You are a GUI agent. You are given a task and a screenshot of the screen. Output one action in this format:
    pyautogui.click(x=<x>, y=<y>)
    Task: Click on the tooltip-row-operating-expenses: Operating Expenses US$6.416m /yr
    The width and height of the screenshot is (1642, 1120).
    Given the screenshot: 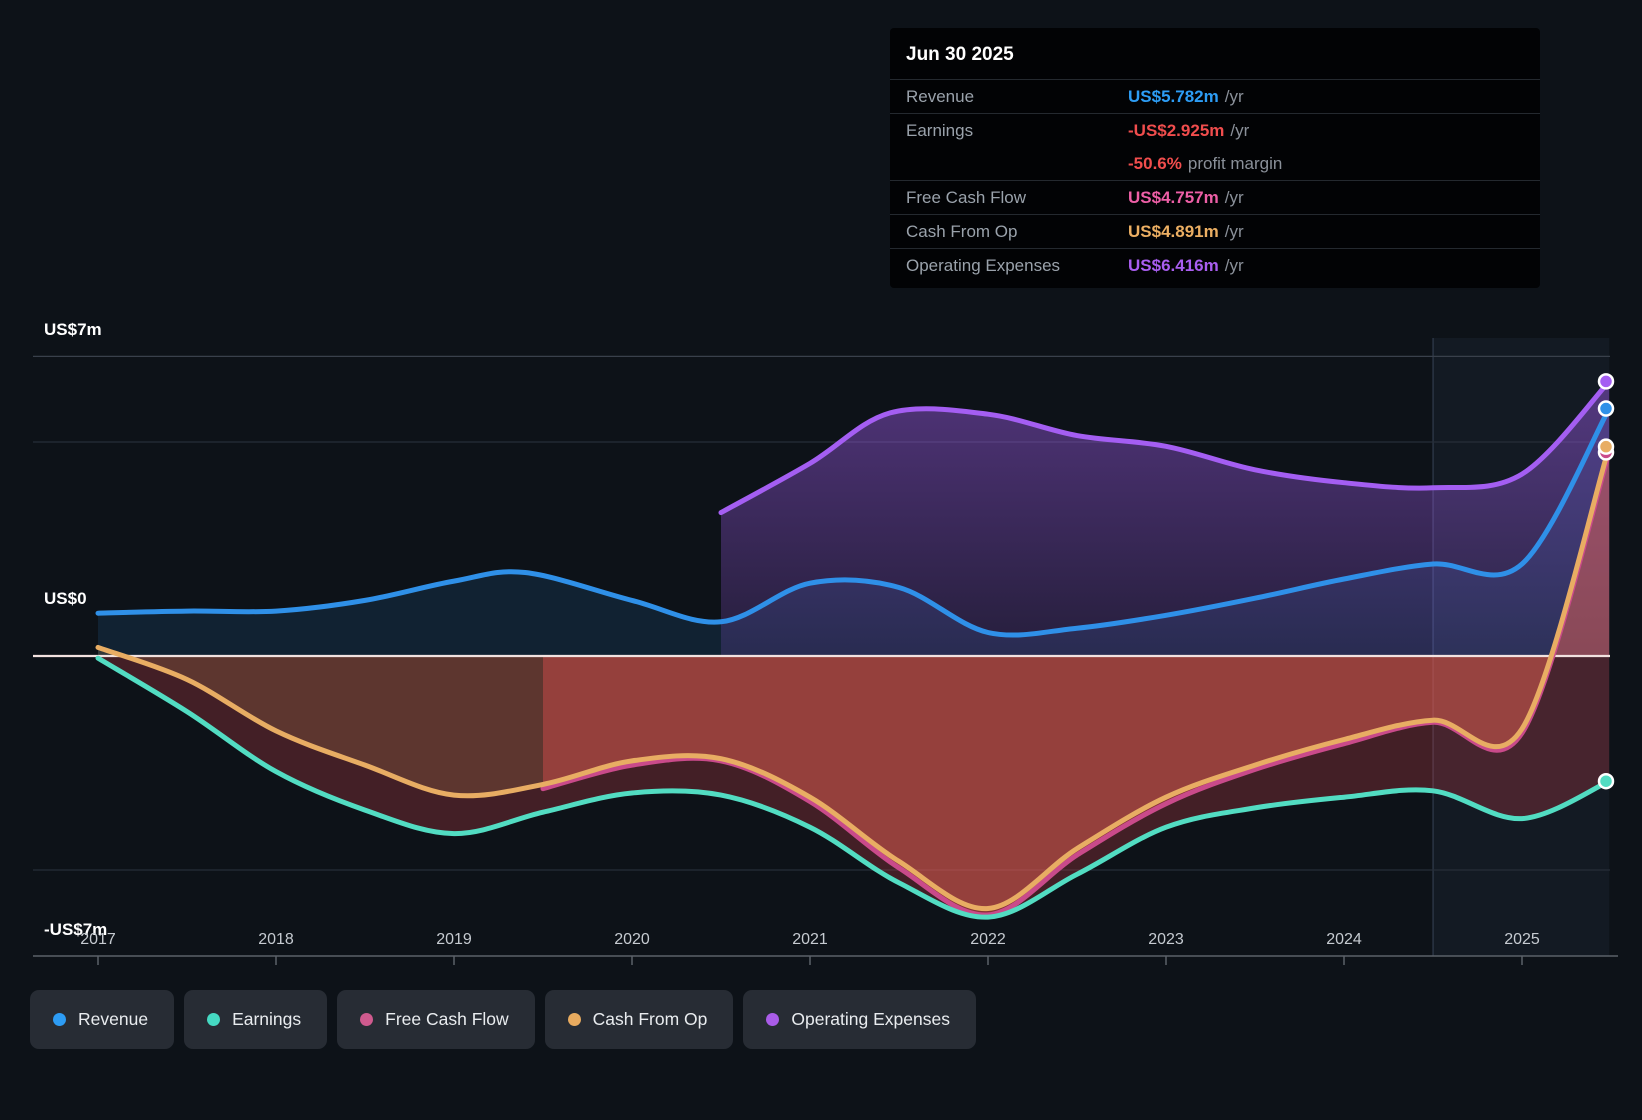 What is the action you would take?
    pyautogui.click(x=1215, y=265)
    